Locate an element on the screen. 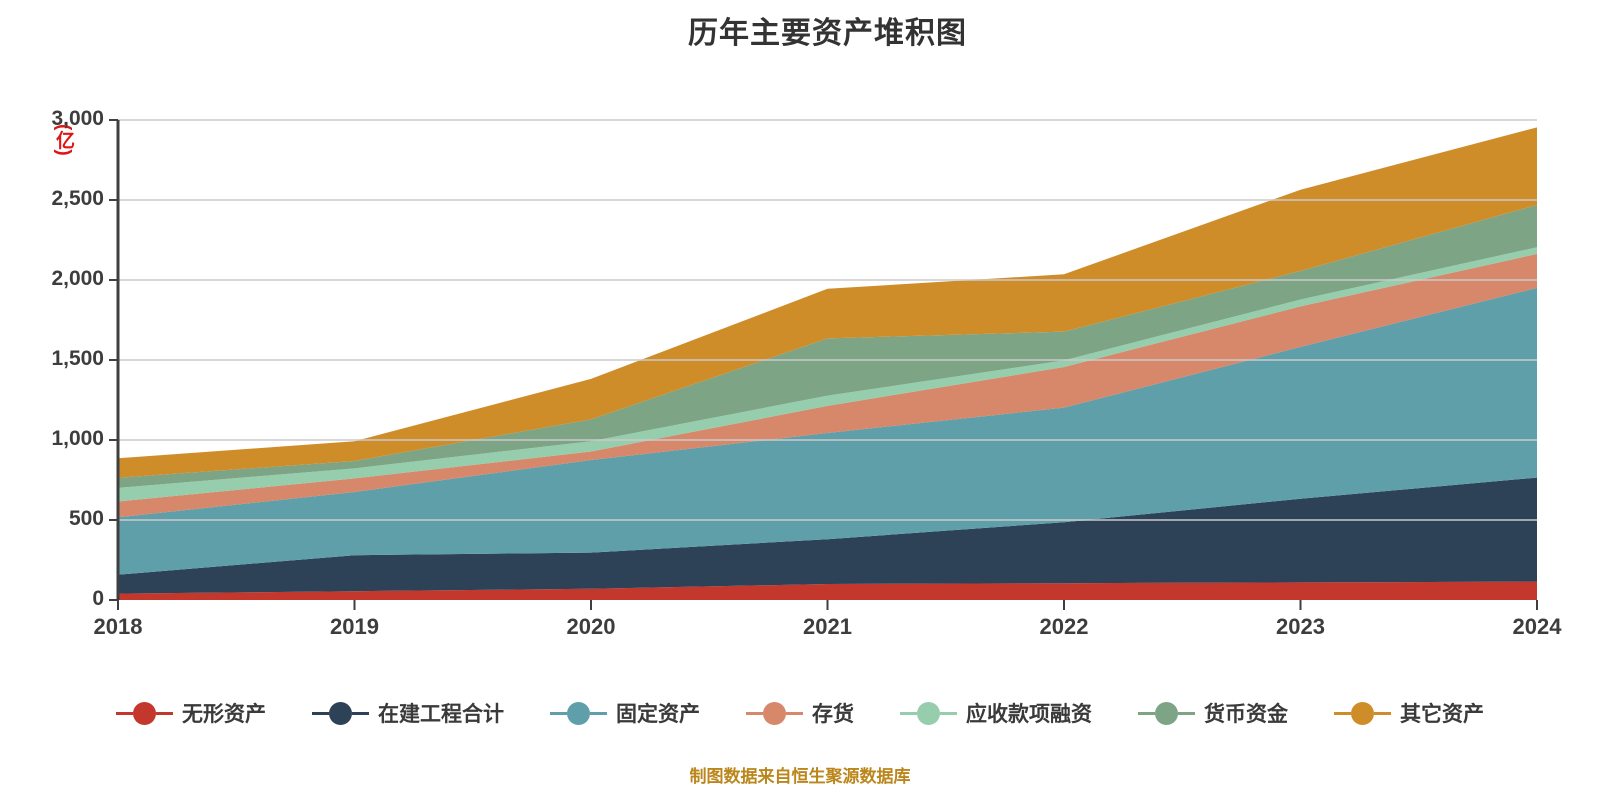  legend-item-应收款项融资: 应收款项融资 is located at coordinates (996, 713).